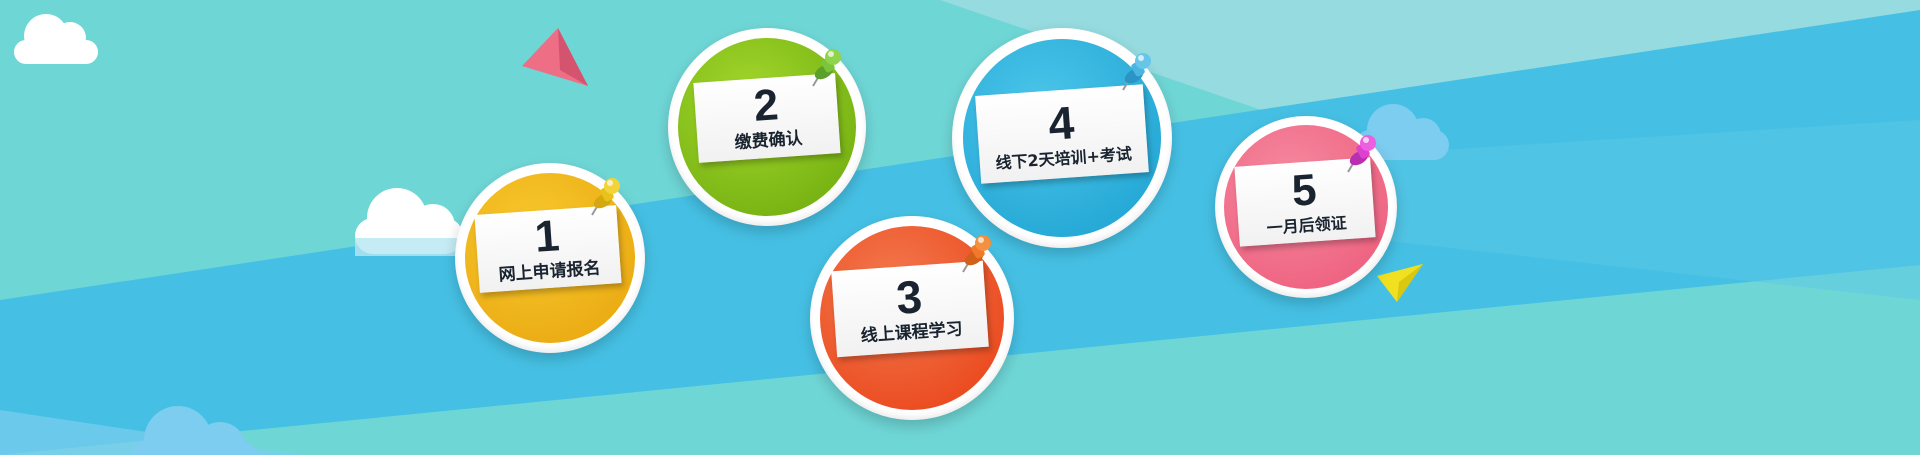 Image resolution: width=1920 pixels, height=455 pixels. I want to click on step-3-card: 3 线上课程学习, so click(910, 309).